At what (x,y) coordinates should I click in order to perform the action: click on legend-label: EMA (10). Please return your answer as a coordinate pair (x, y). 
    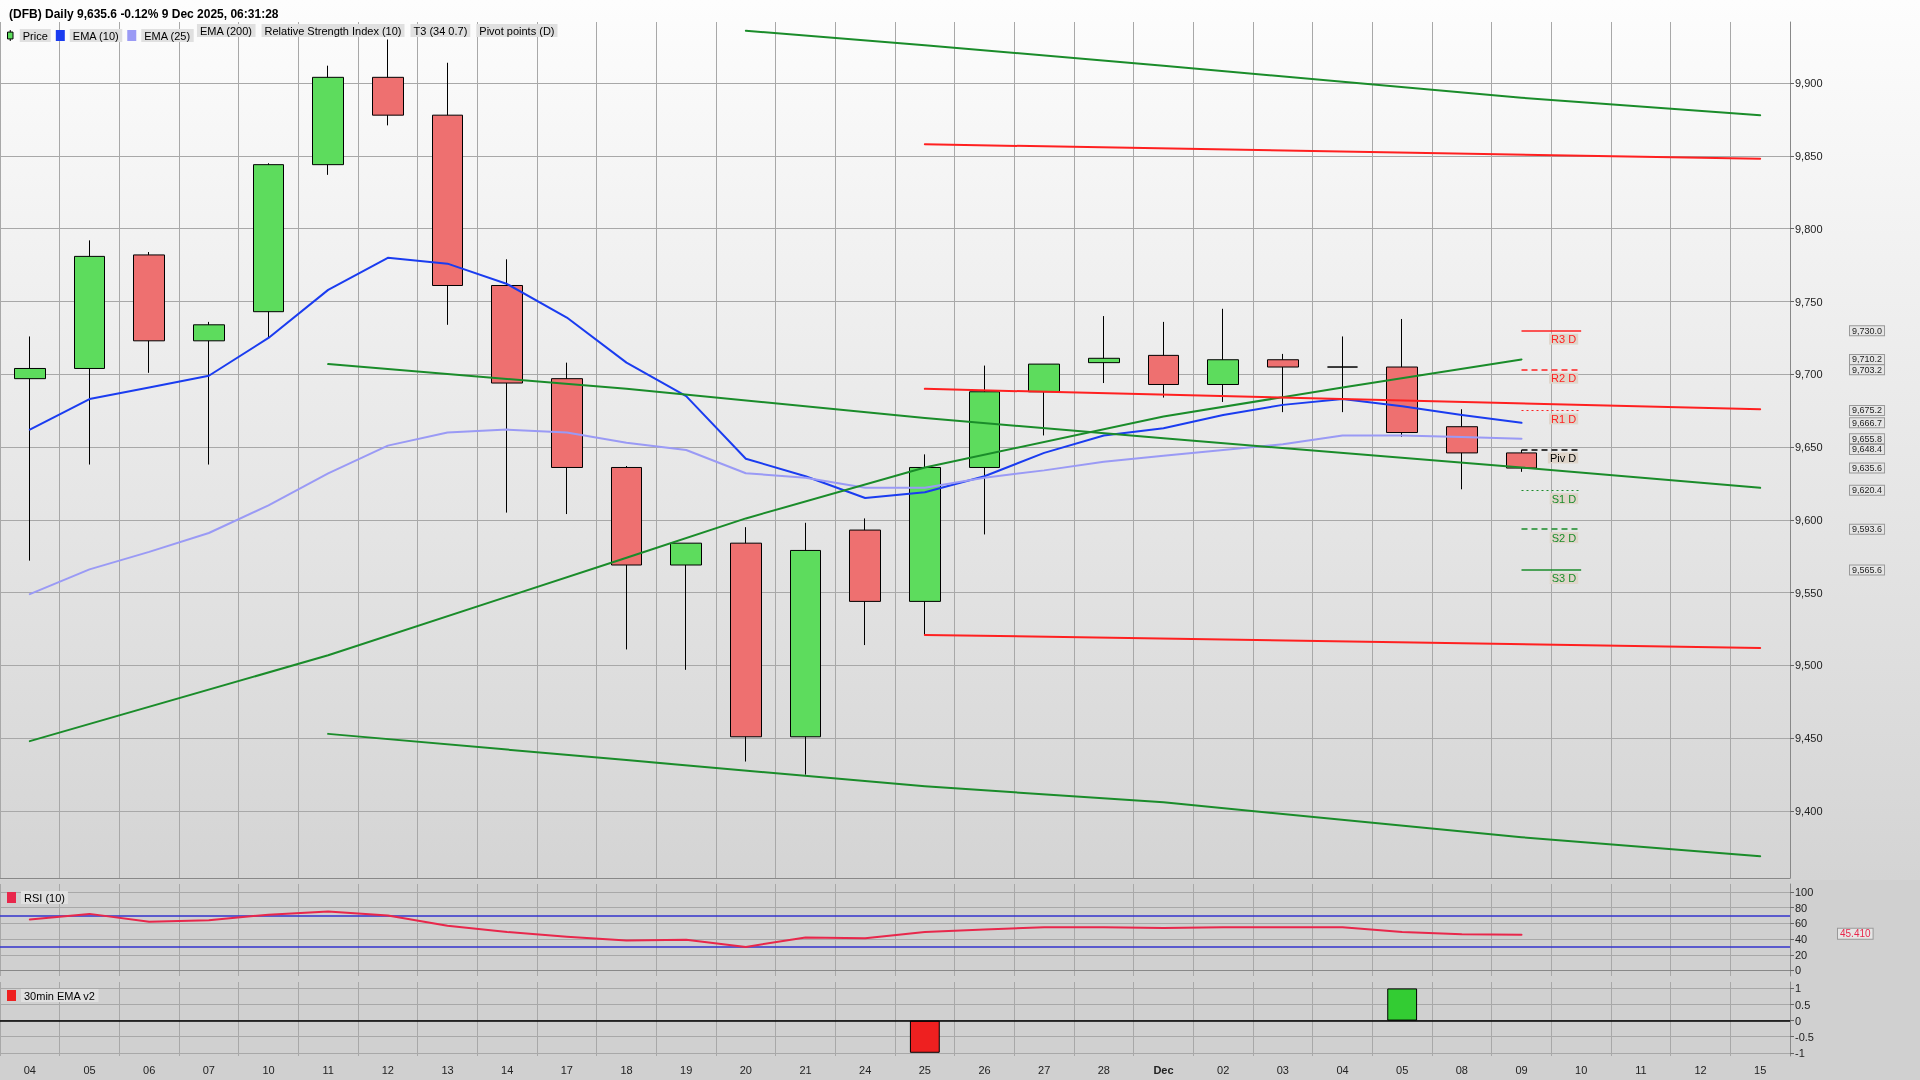
    Looking at the image, I should click on (95, 35).